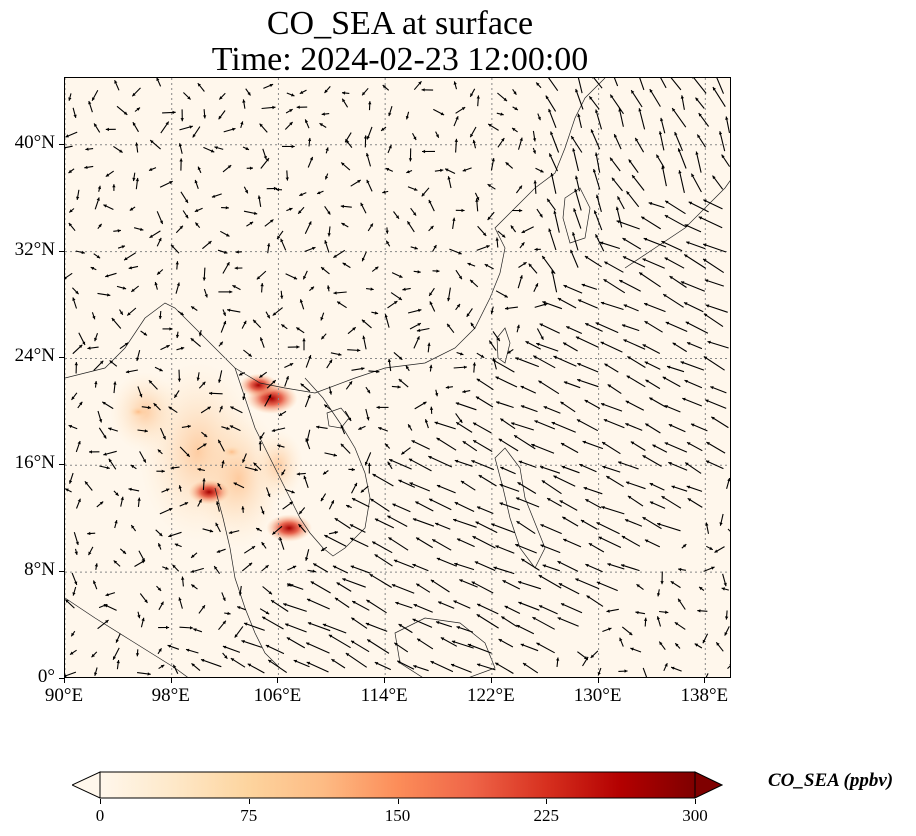 The image size is (916, 836). Describe the element at coordinates (704, 695) in the screenshot. I see `lon-tick-label-6: 138°E` at that location.